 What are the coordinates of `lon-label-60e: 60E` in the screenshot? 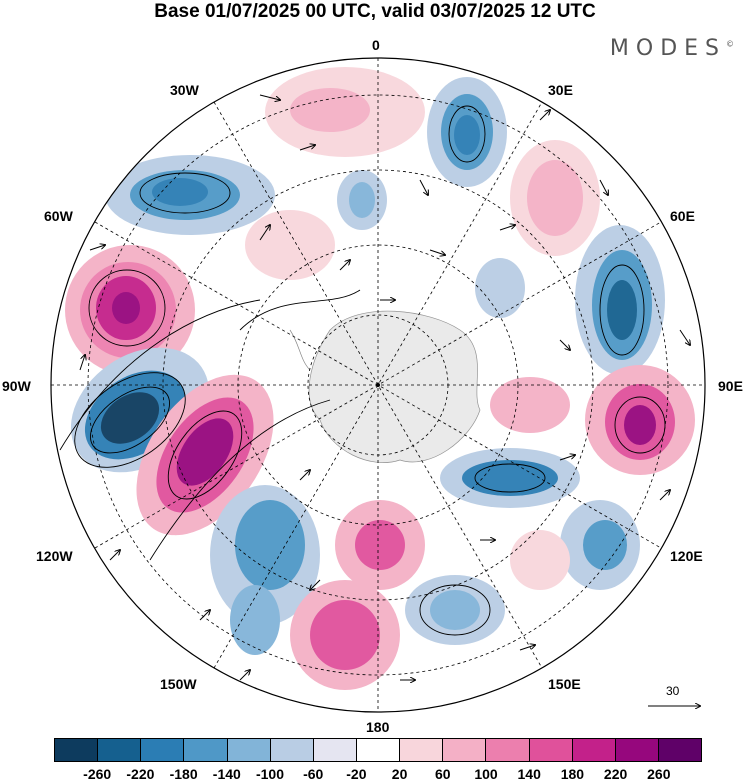 It's located at (682, 216).